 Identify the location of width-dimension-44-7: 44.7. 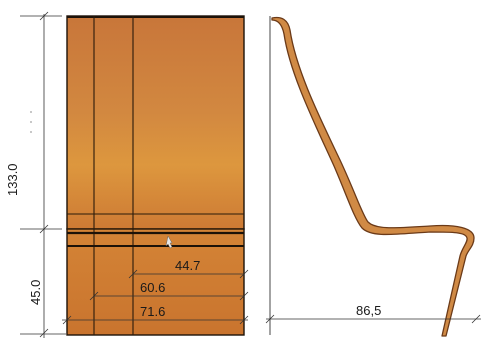
(188, 268).